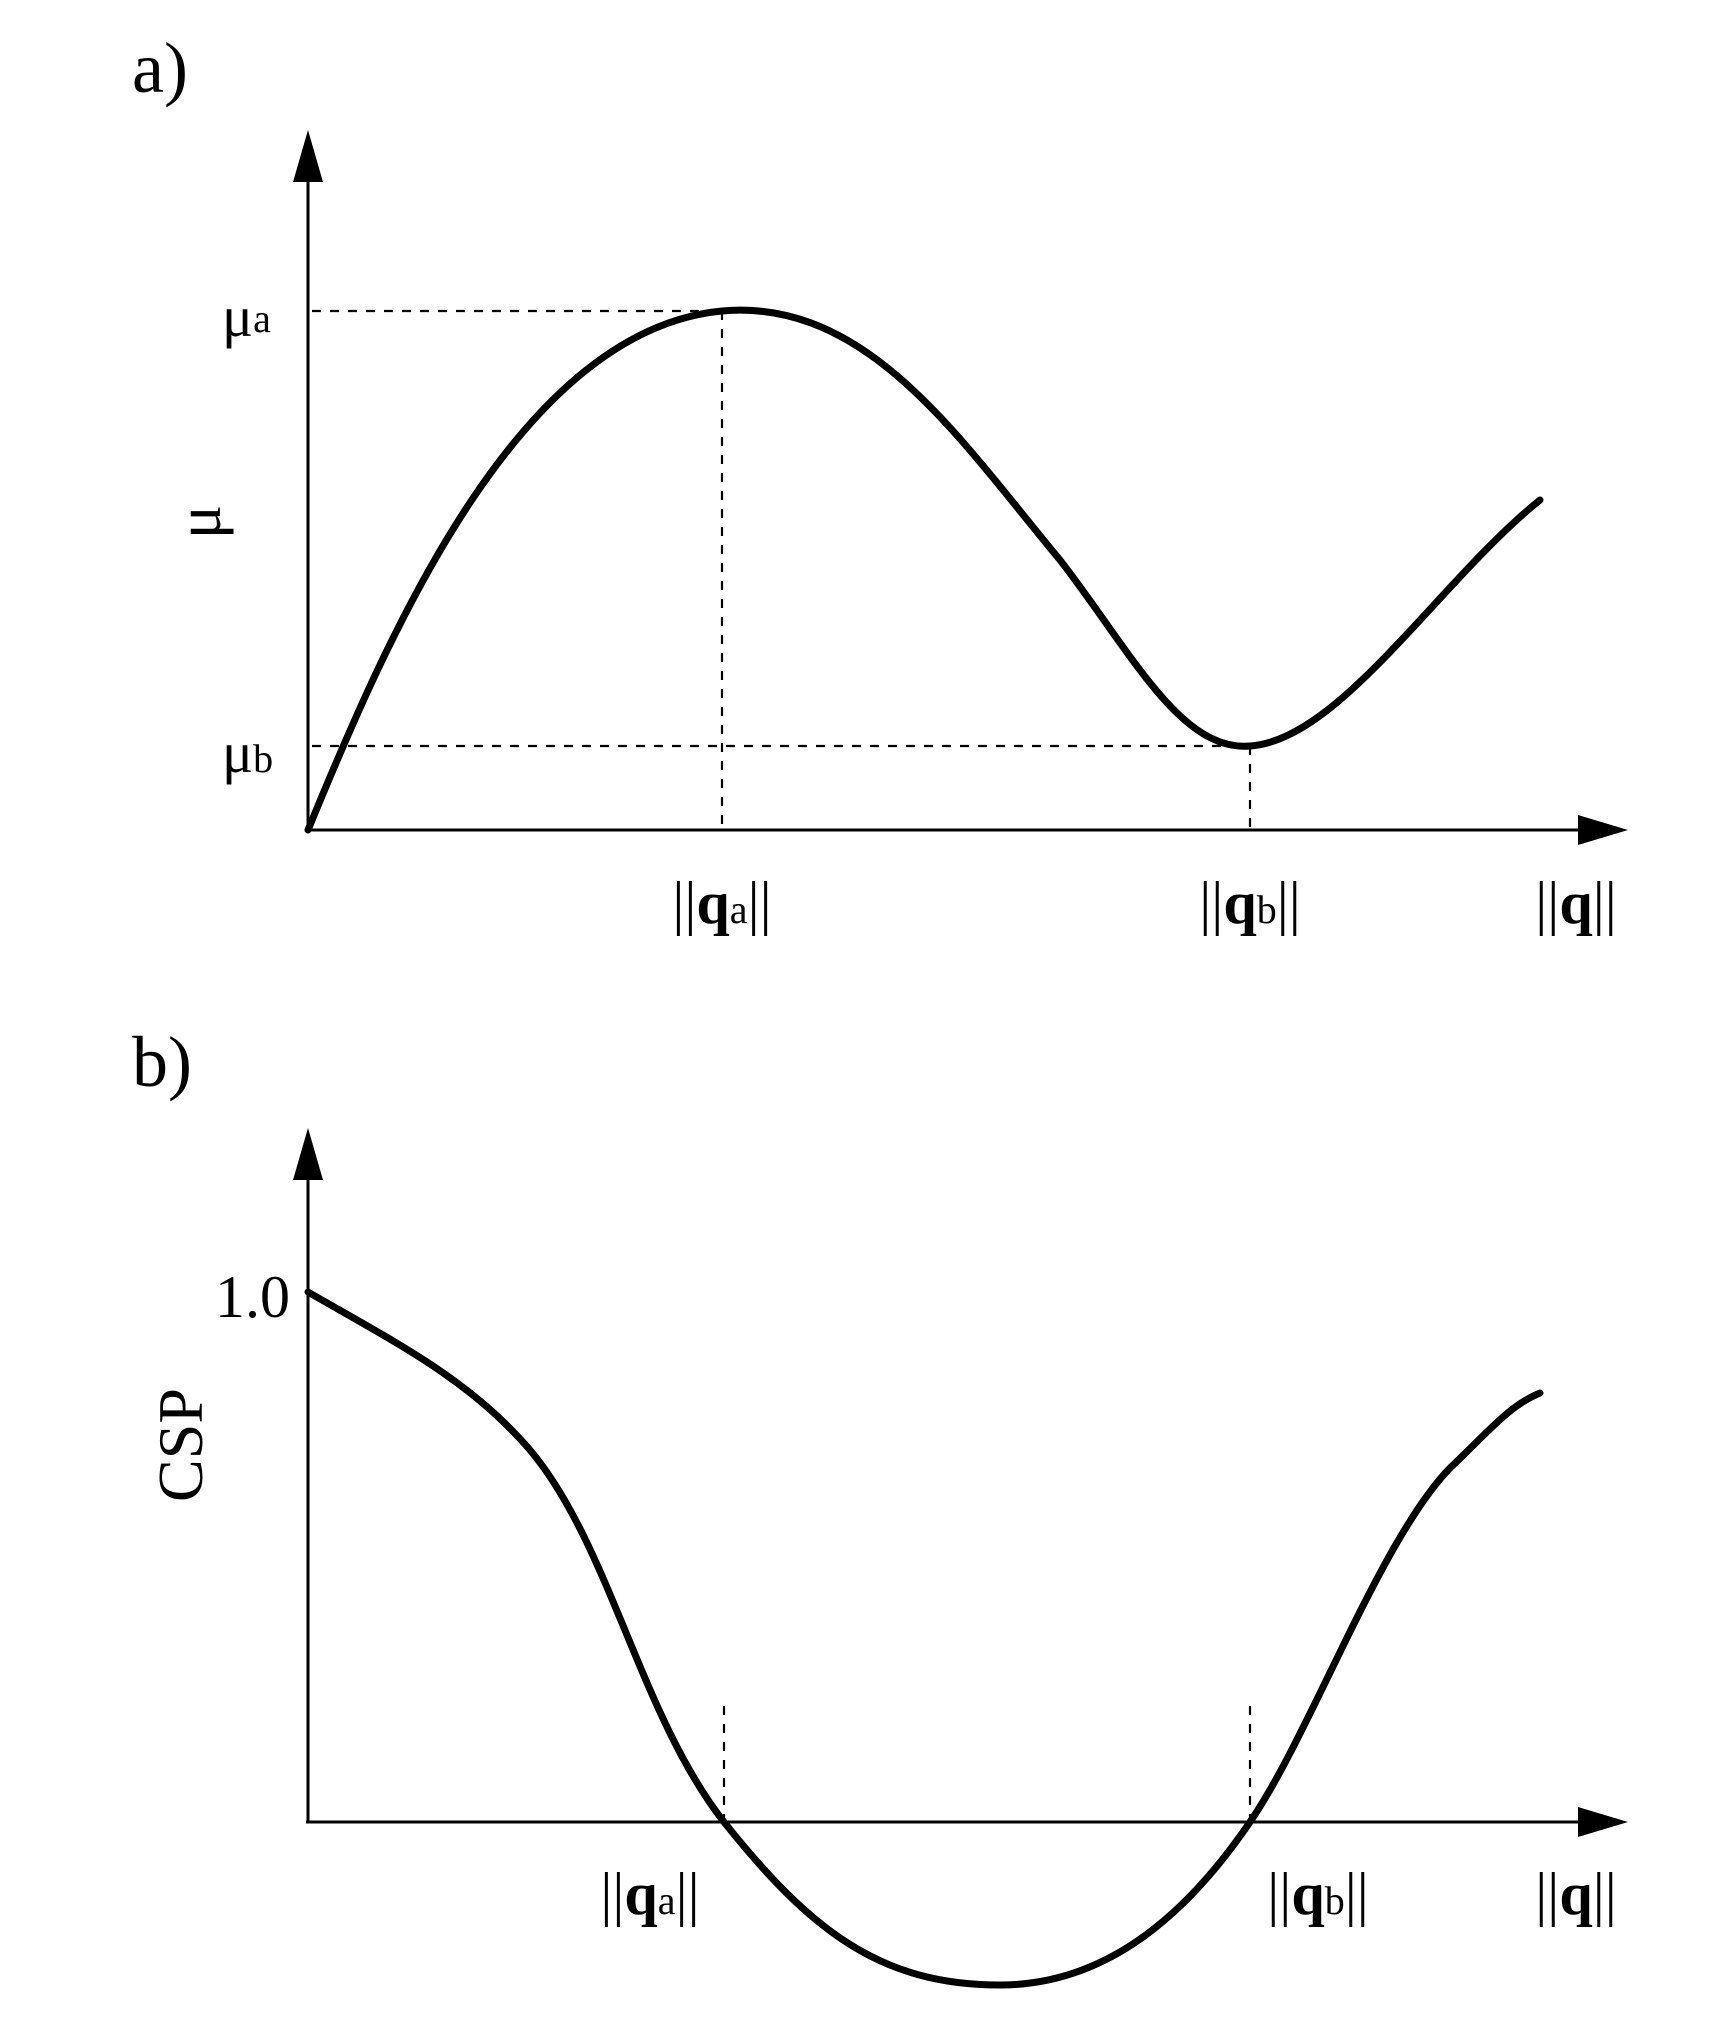 Image resolution: width=1726 pixels, height=2028 pixels. Describe the element at coordinates (180, 1445) in the screenshot. I see `panel-b-ylabel: CSP` at that location.